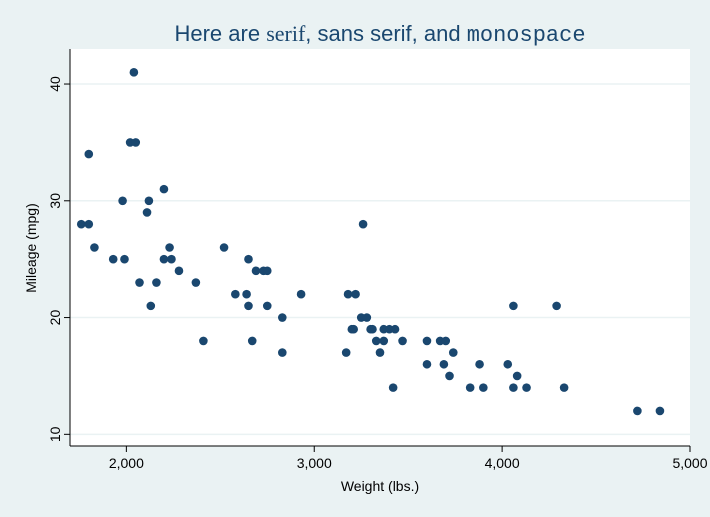 This screenshot has height=517, width=710. I want to click on x-tick-label: 4,000, so click(502, 463).